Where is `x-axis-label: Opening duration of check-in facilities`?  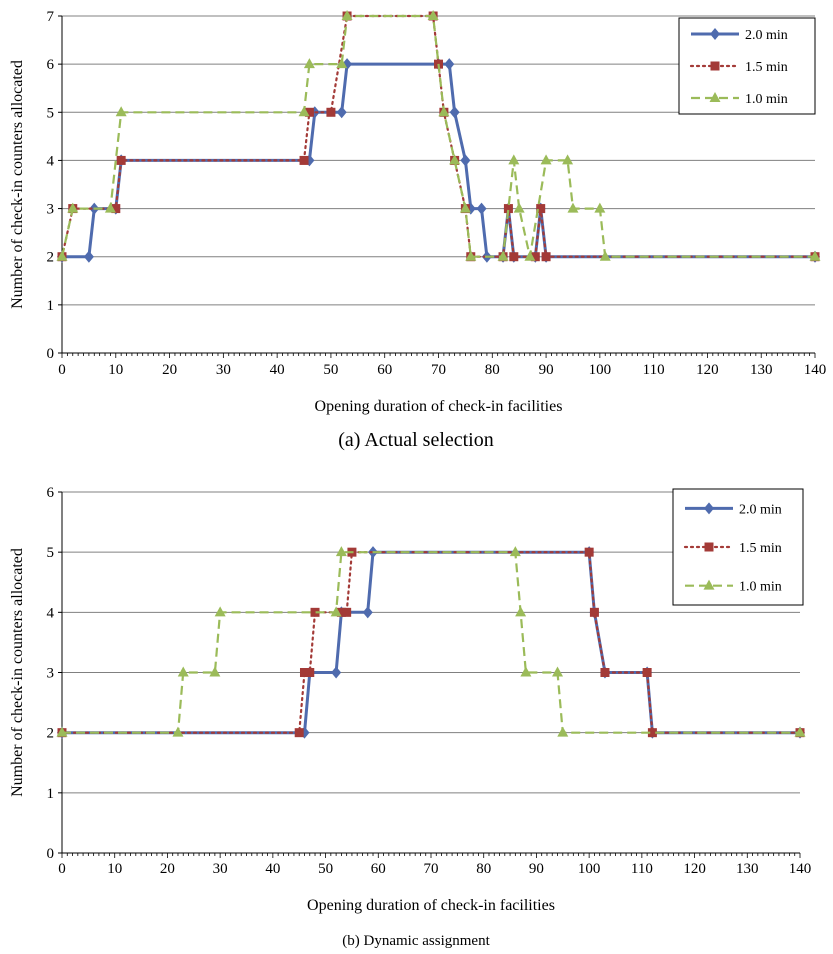 x-axis-label: Opening duration of check-in facilities is located at coordinates (439, 406).